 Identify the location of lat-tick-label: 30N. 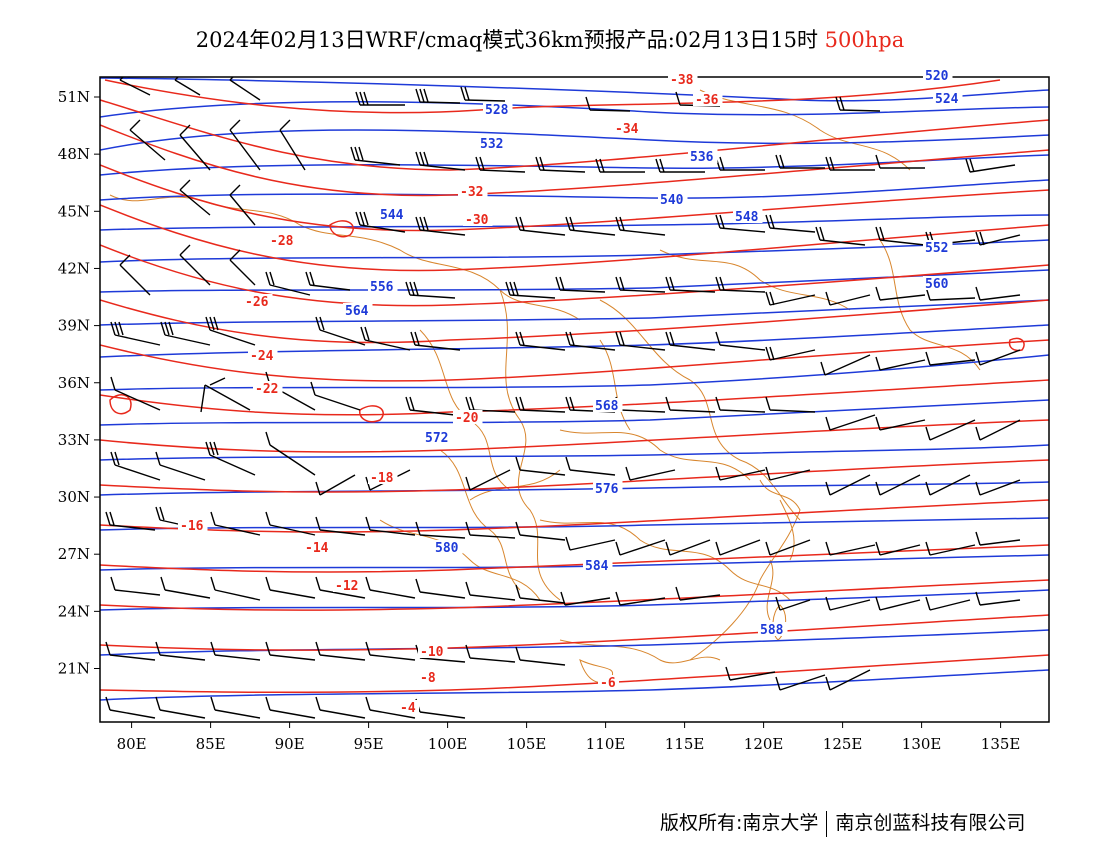
(74, 497).